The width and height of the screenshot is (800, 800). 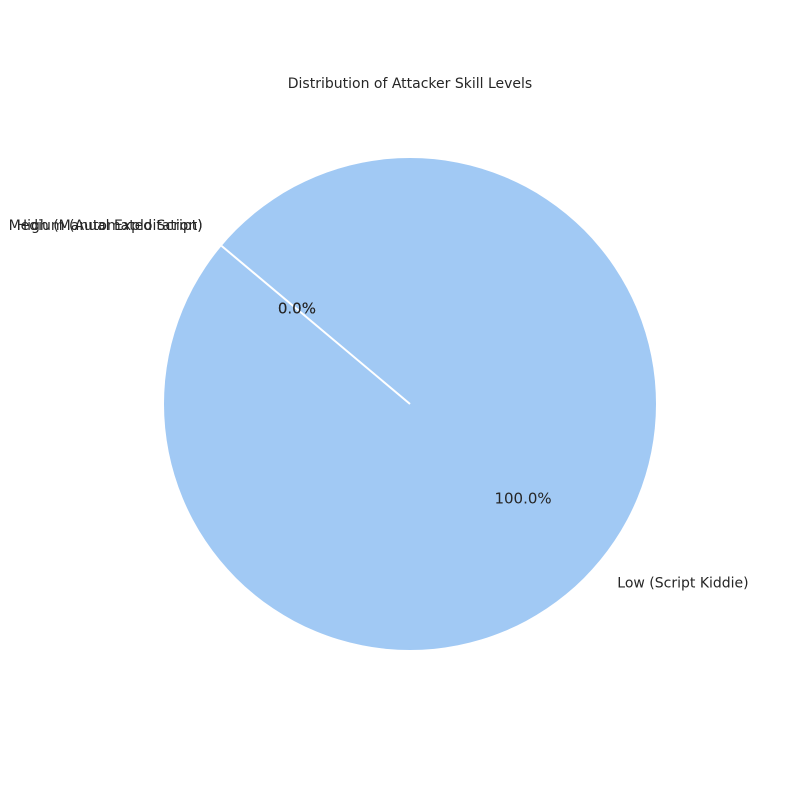 I want to click on chart-title: Distribution of Attacker Skill Levels, so click(x=410, y=84).